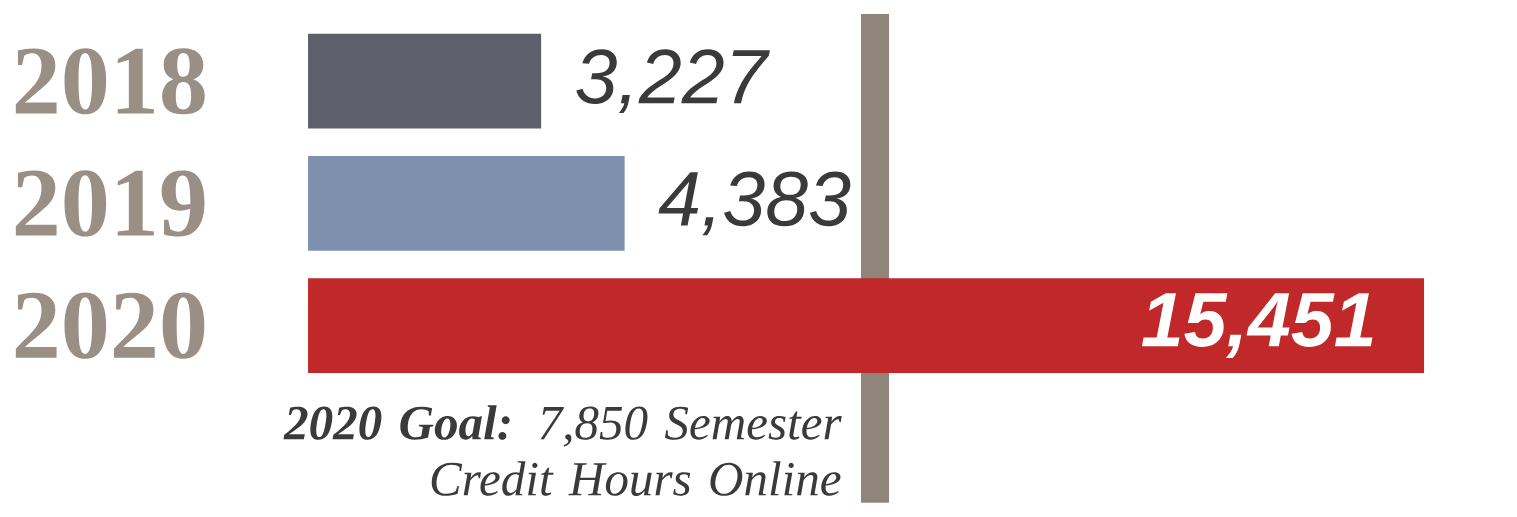 This screenshot has width=1517, height=517. Describe the element at coordinates (110, 203) in the screenshot. I see `y-tick-label: 2019` at that location.